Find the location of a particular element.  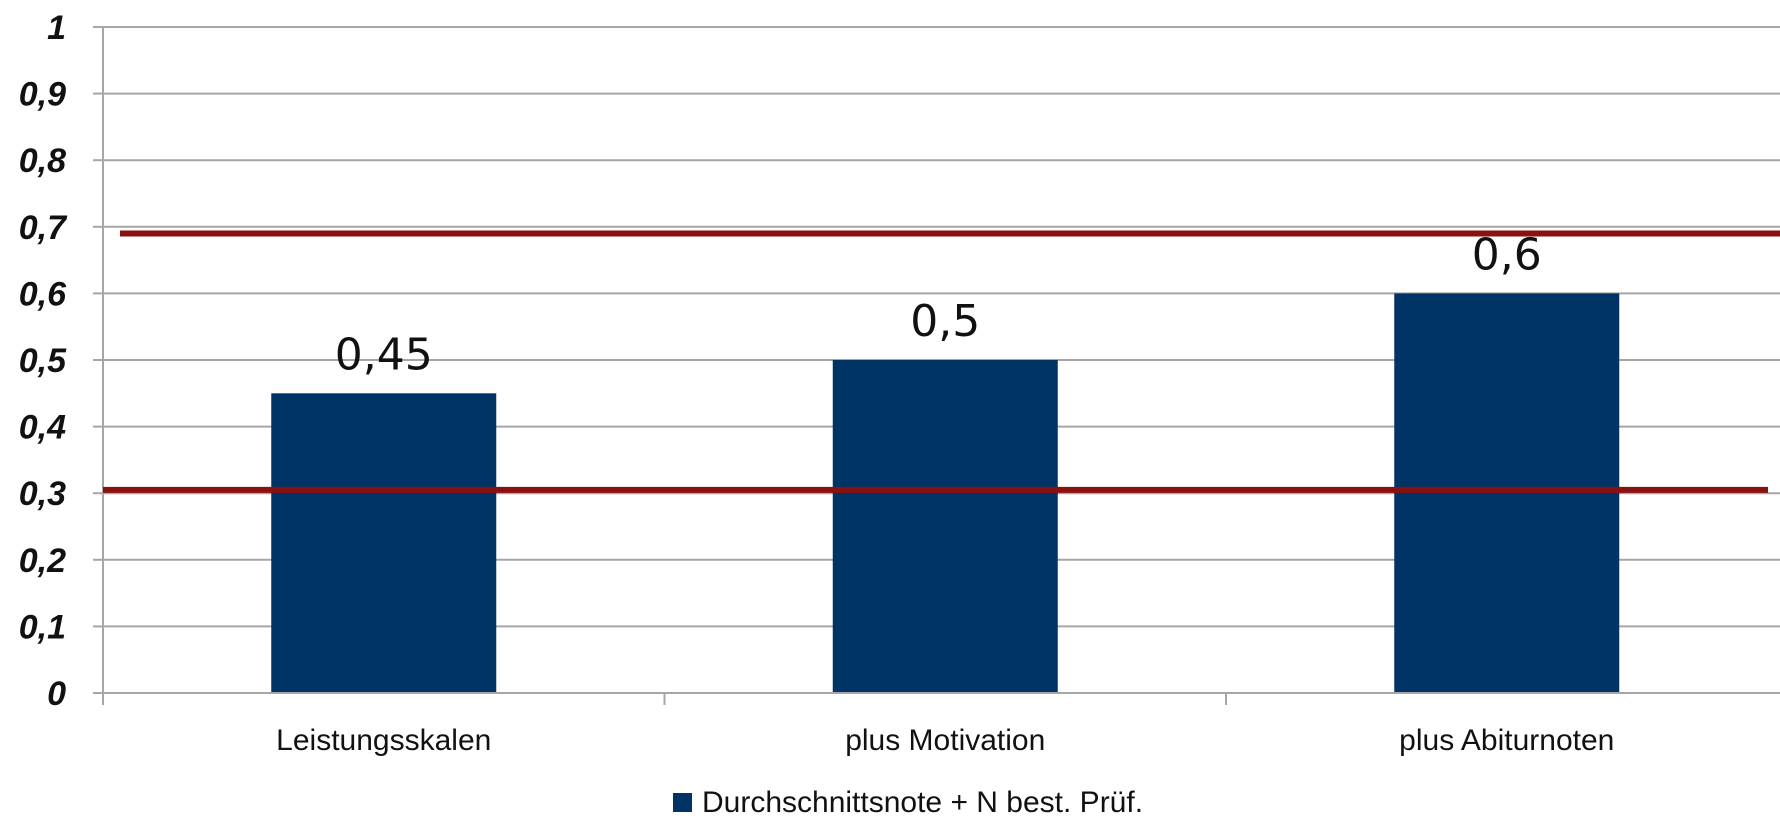

legend: Durchschnittsnote + N best. Prüf. is located at coordinates (908, 802).